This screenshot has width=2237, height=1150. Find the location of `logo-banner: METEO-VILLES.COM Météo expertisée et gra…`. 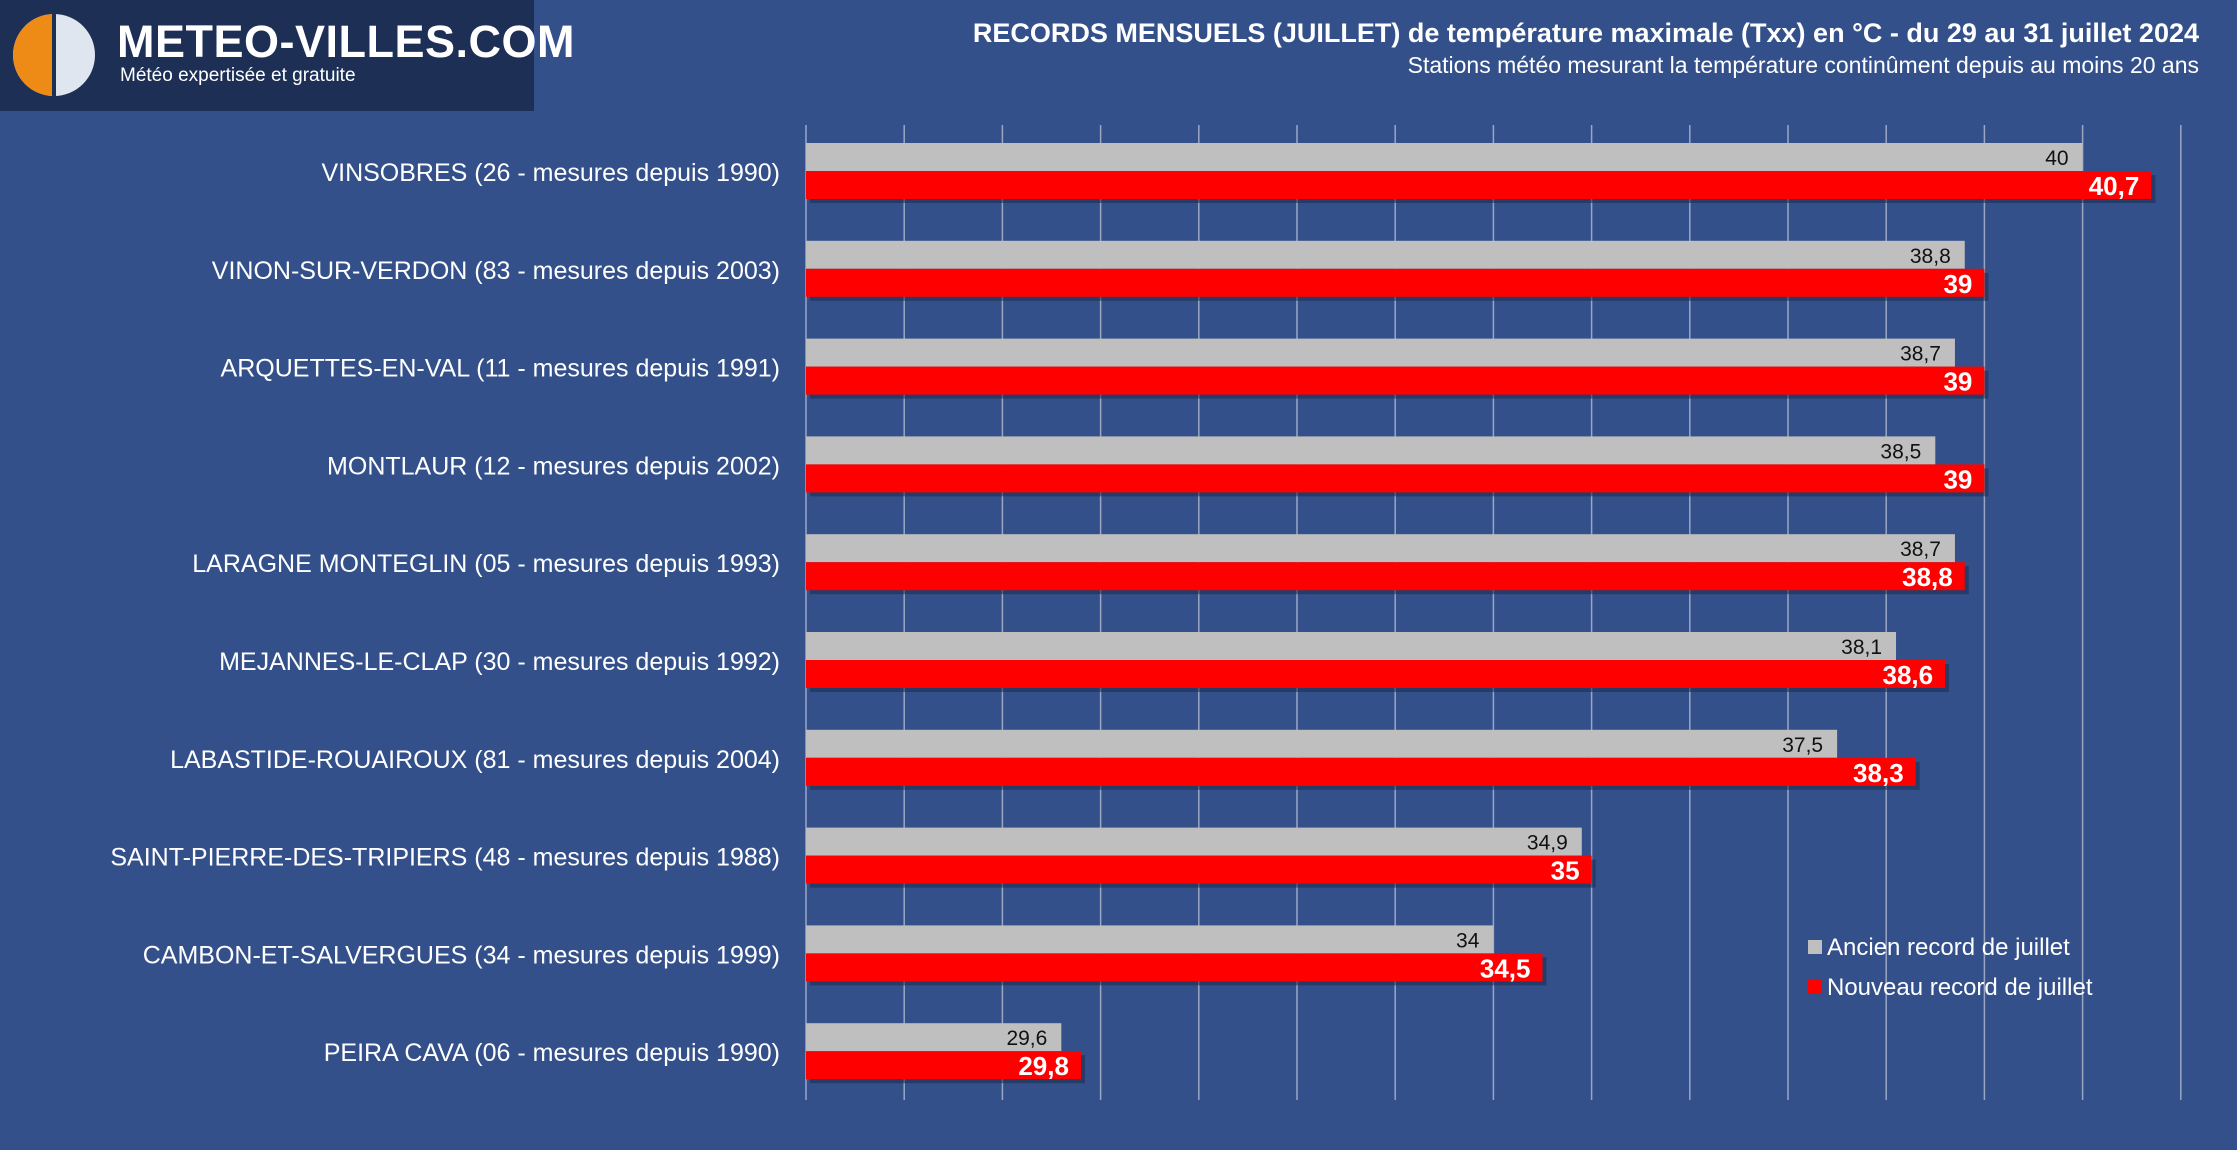

logo-banner: METEO-VILLES.COM Météo expertisée et gra… is located at coordinates (287, 55).